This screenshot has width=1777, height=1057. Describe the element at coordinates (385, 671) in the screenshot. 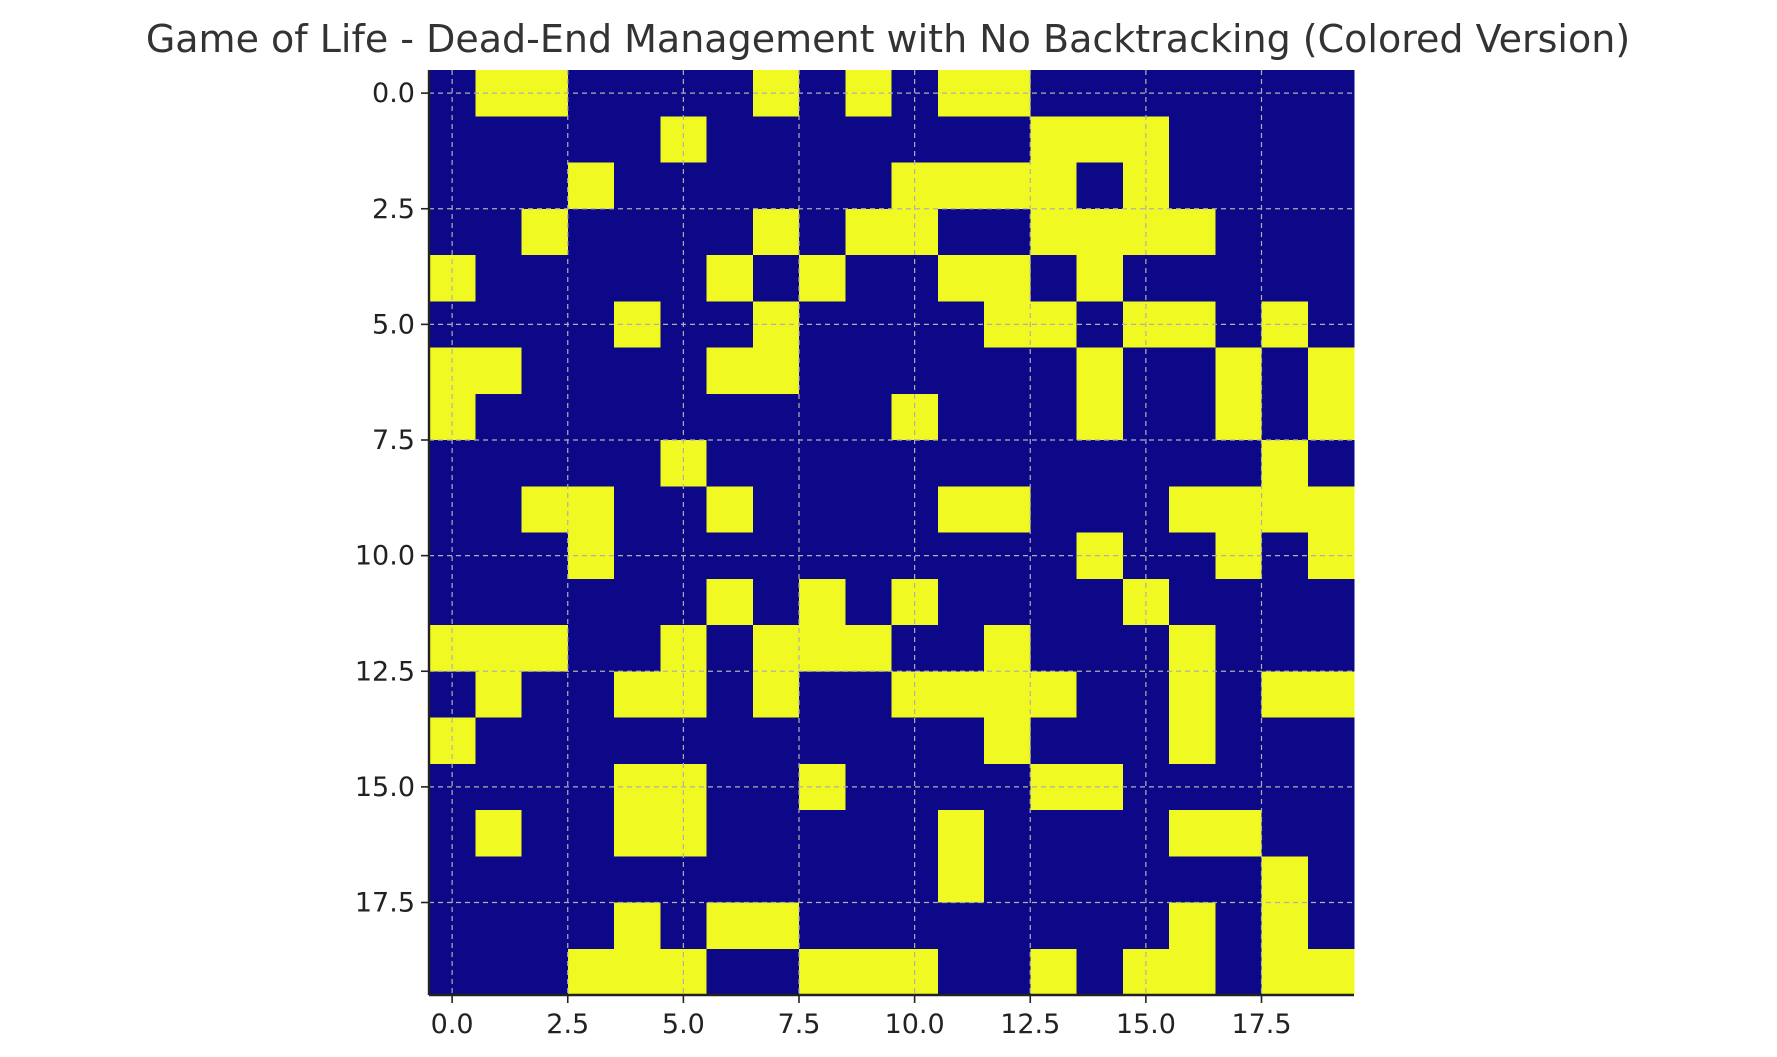

I see `y-tick-label: 12.5` at that location.